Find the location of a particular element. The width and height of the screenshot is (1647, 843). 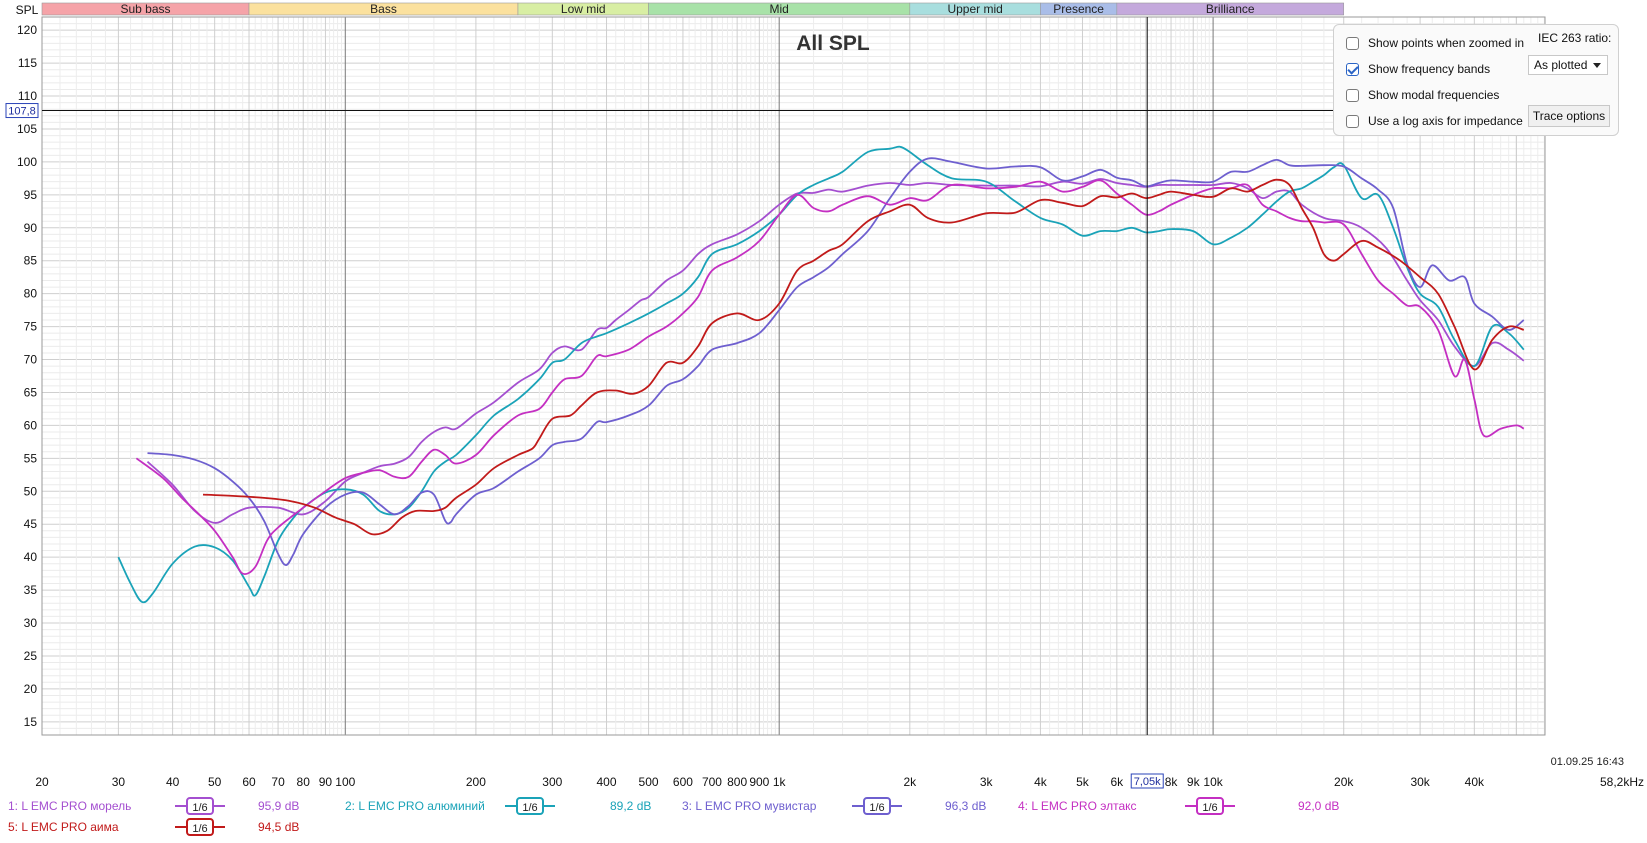

show-modal-label: Show modal frequencies is located at coordinates (1434, 95).